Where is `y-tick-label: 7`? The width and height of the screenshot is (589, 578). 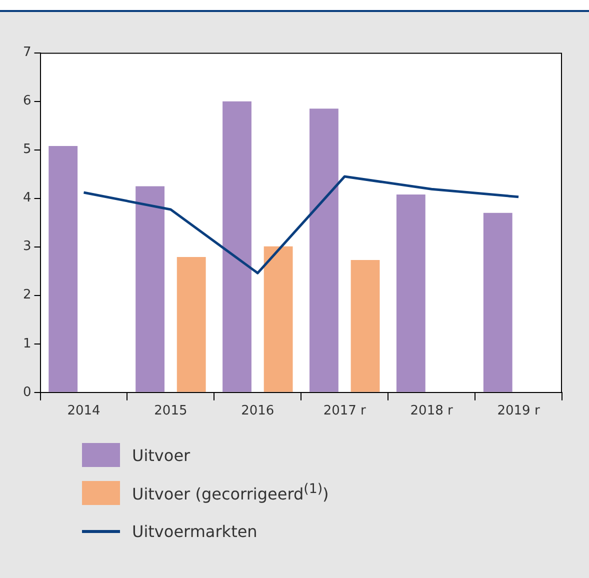
y-tick-label: 7 is located at coordinates (27, 52).